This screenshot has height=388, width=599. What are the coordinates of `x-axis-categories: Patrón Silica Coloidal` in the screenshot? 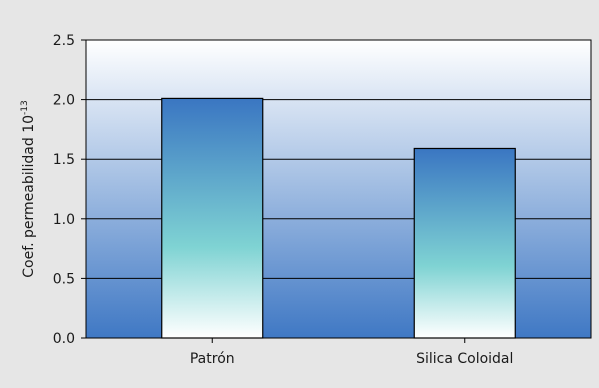 It's located at (351, 352).